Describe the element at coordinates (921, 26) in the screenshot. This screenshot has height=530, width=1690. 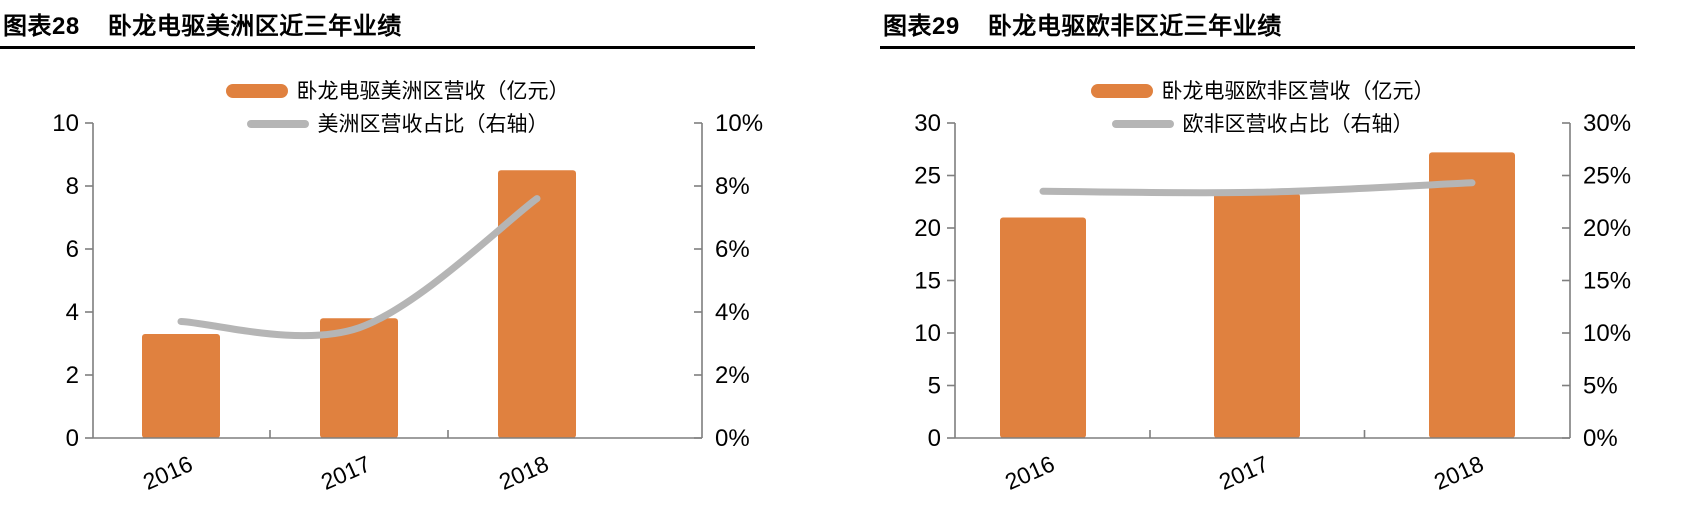
I see `figure-29-label: 图表29` at that location.